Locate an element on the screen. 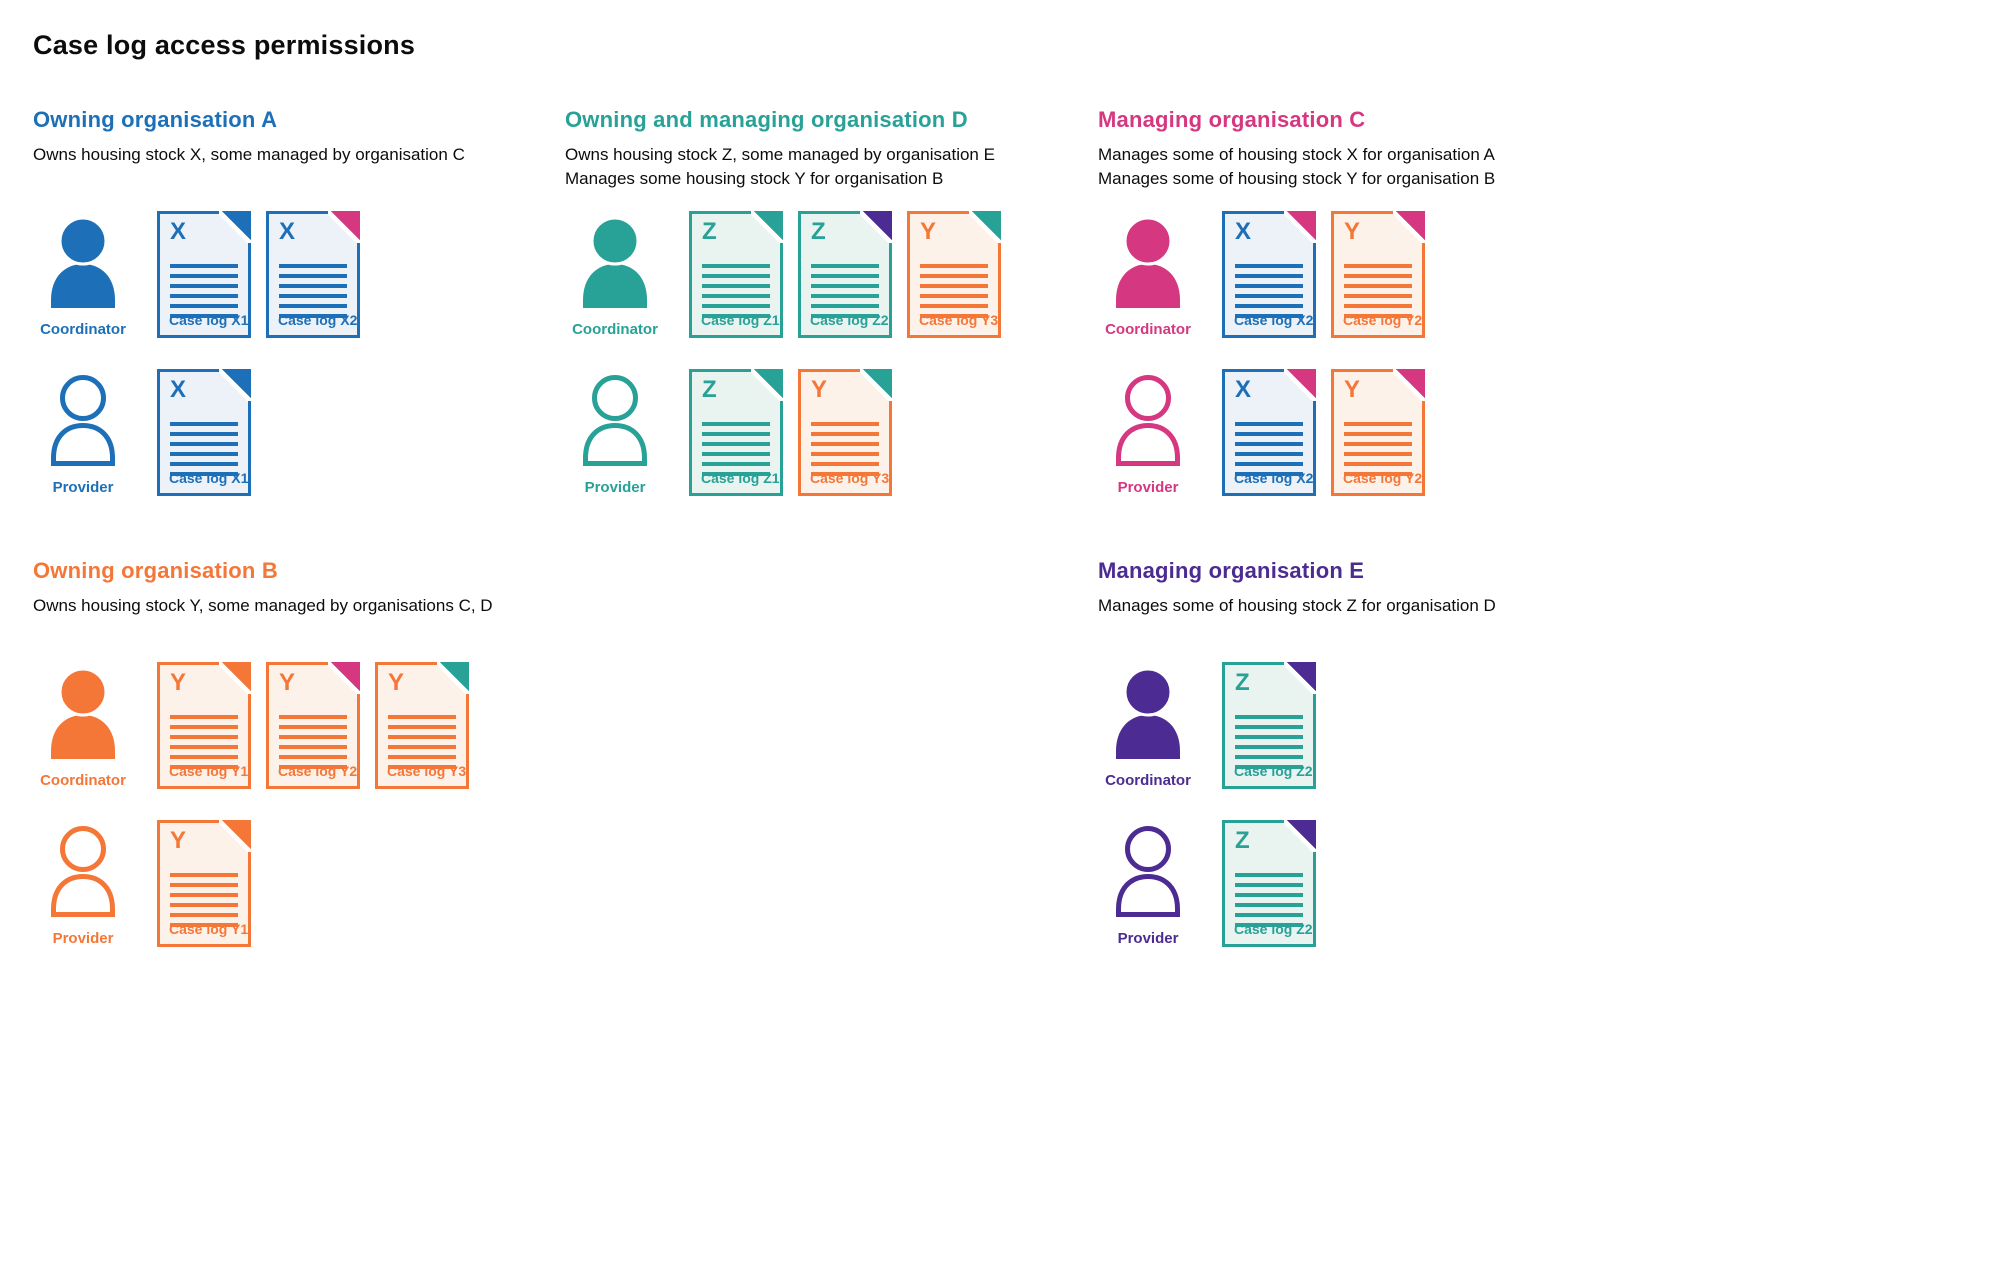  provider-row: Provider Y Case log Y1 is located at coordinates (299, 883).